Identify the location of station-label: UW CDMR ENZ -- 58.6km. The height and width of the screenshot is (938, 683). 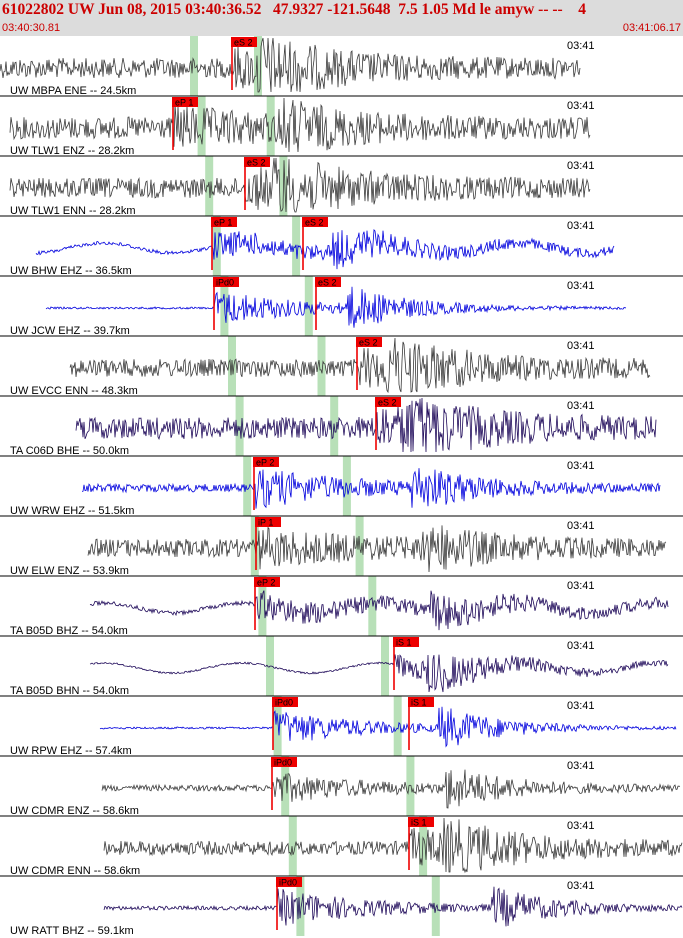
(74, 811).